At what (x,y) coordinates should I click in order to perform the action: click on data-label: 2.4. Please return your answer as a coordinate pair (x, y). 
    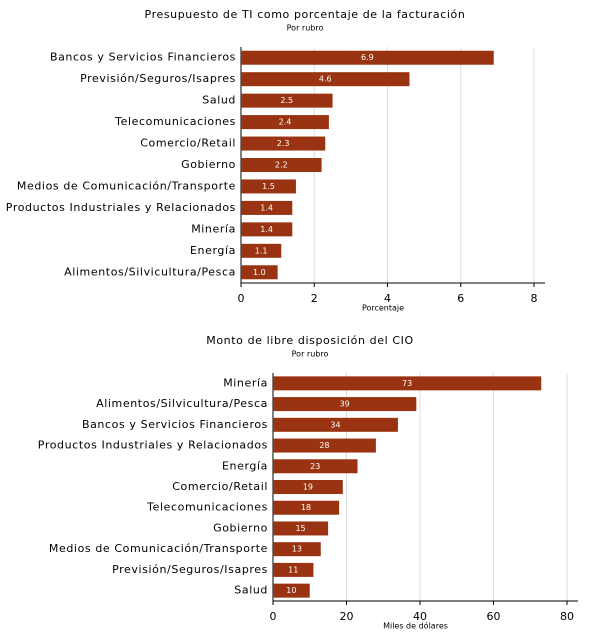
    Looking at the image, I should click on (285, 122).